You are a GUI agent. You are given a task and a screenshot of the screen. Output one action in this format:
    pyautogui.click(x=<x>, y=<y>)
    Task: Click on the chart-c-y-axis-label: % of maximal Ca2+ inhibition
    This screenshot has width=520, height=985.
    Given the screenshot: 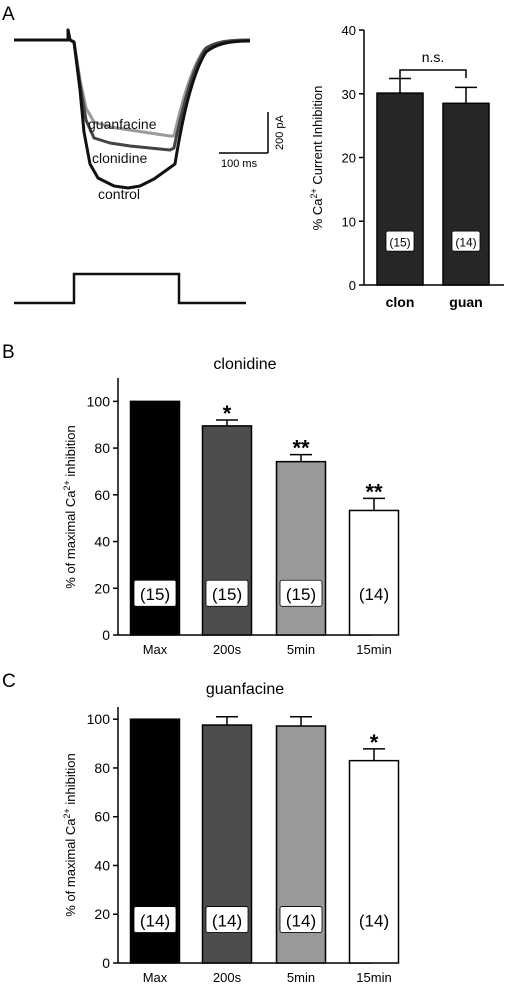 What is the action you would take?
    pyautogui.click(x=70, y=834)
    